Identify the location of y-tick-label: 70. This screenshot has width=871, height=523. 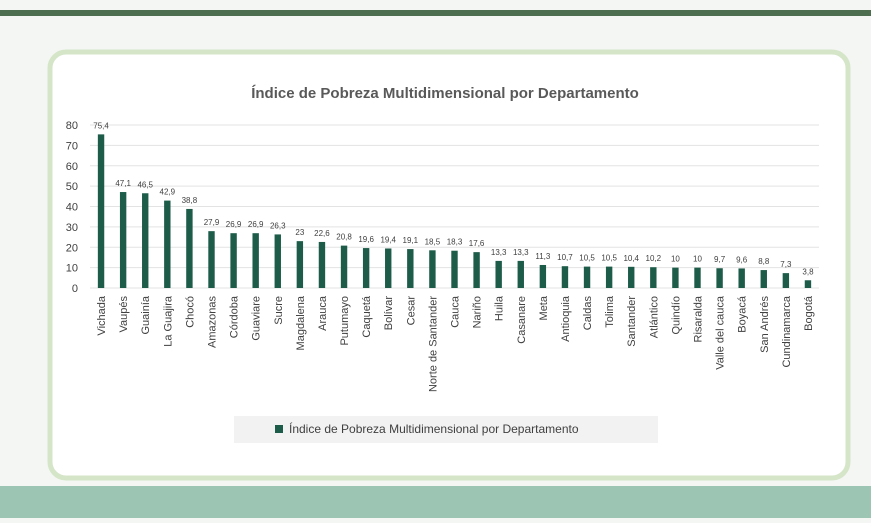
(72, 146).